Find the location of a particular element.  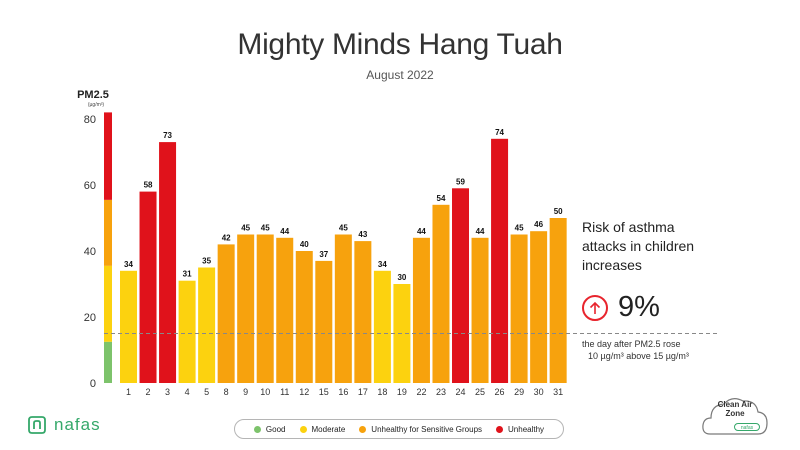

bar-value-label: 31 is located at coordinates (187, 274).